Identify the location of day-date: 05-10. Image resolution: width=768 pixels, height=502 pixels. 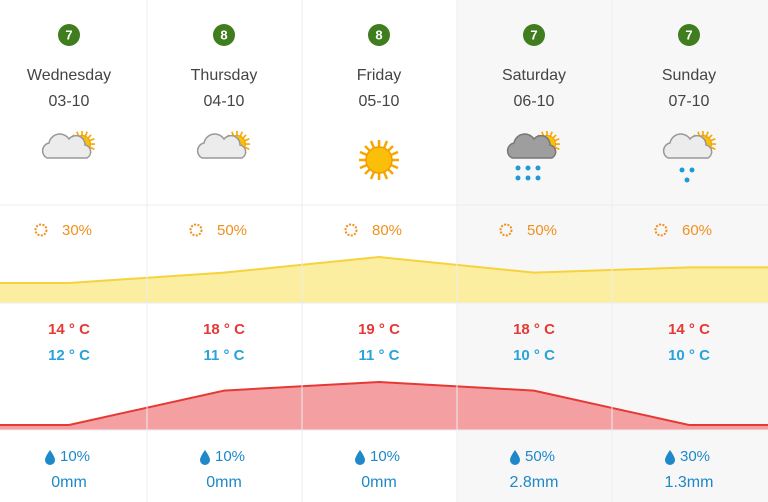
(379, 101).